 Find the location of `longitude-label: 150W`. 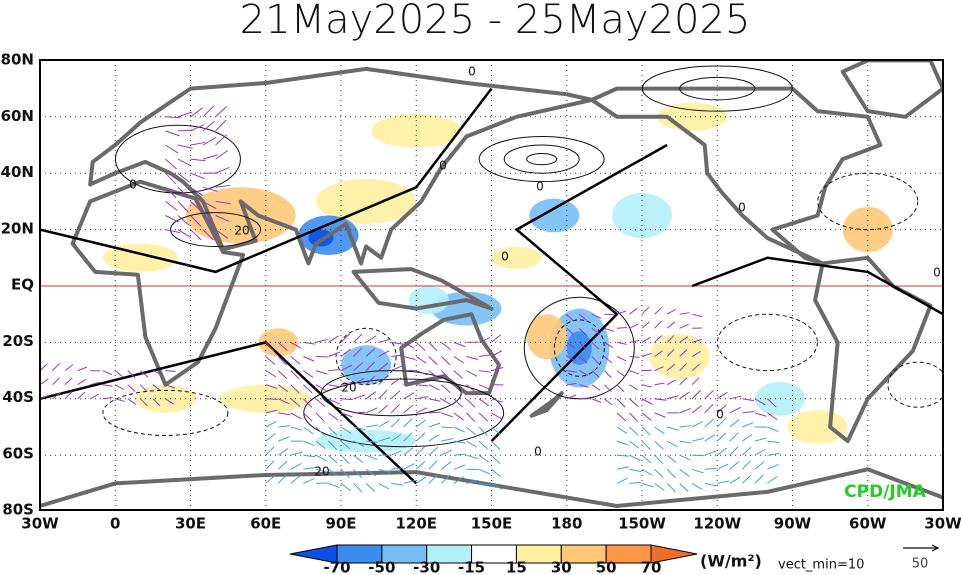

longitude-label: 150W is located at coordinates (642, 524).